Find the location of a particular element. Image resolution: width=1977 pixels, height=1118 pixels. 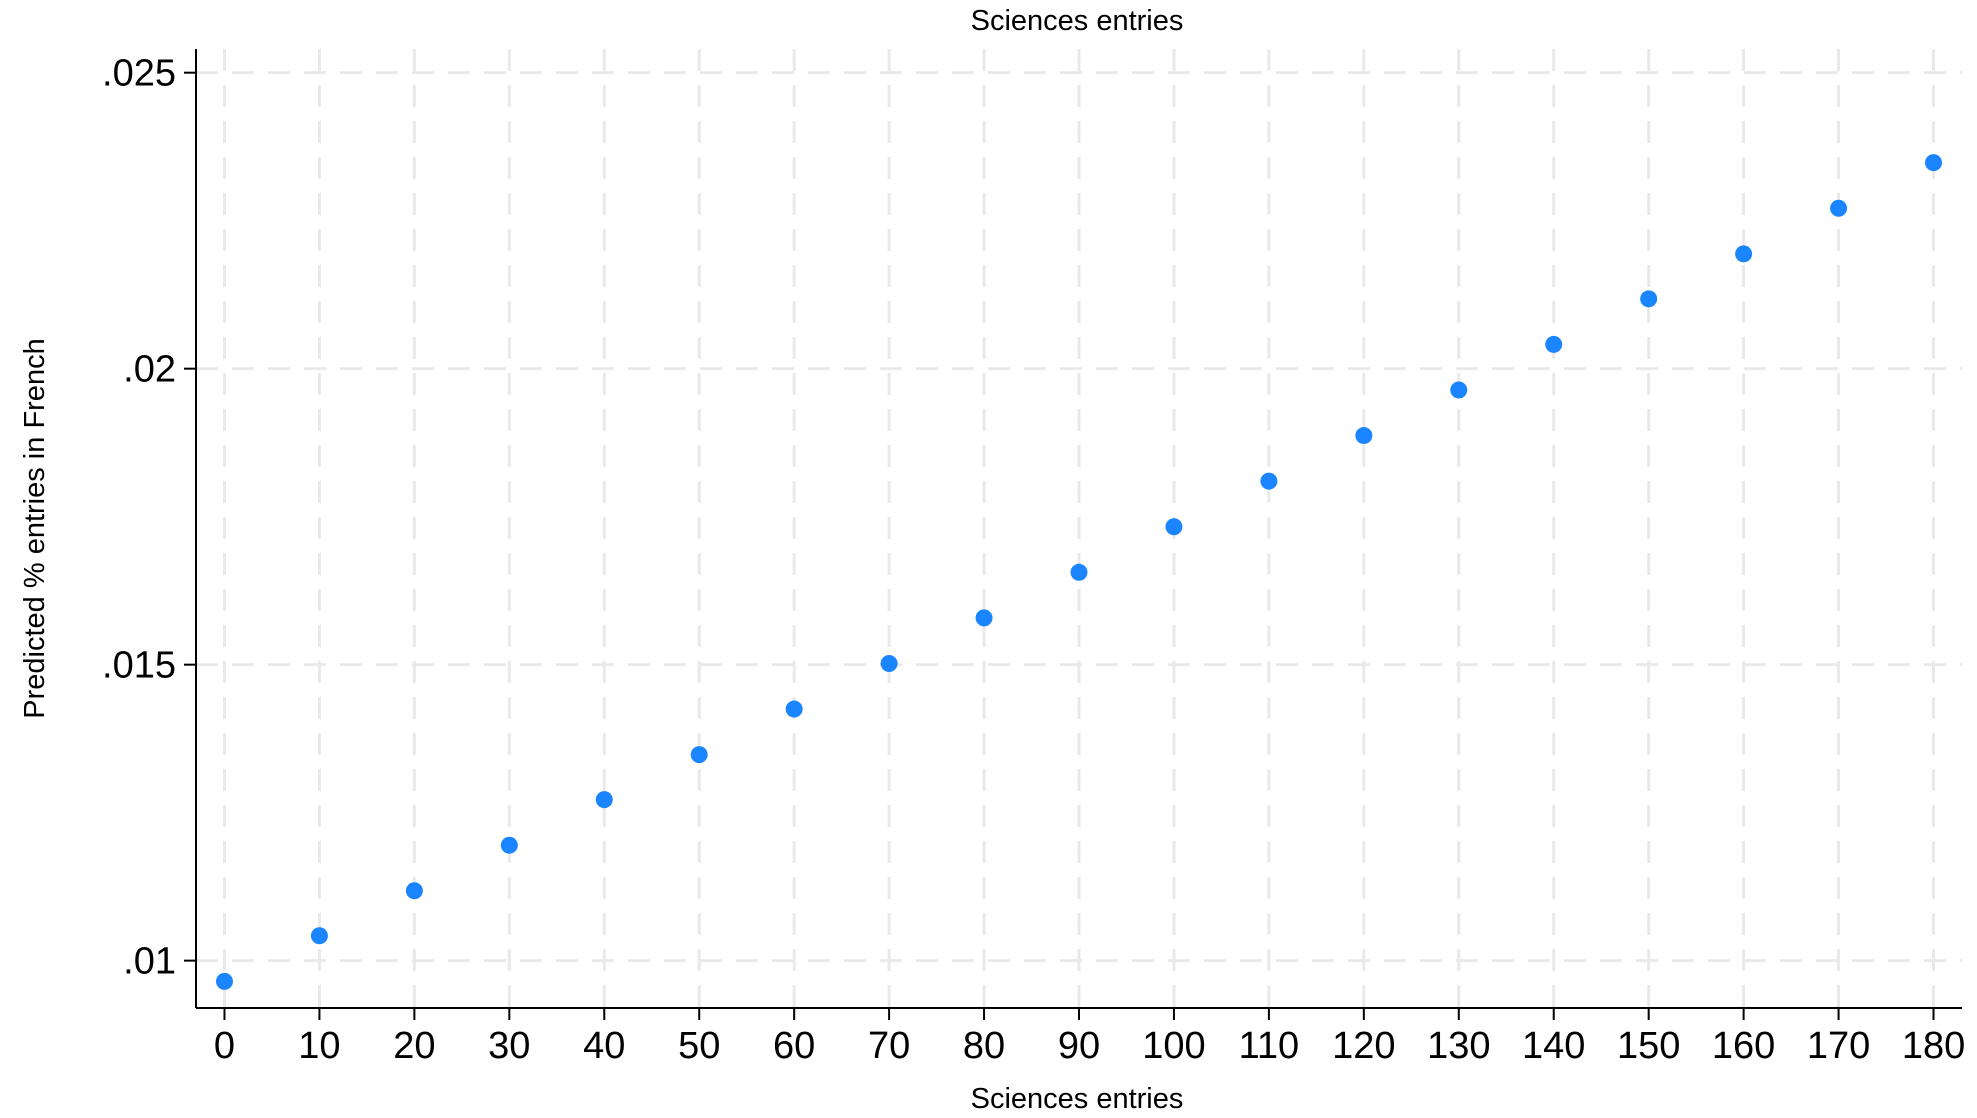

chart-title: Sciences entries is located at coordinates (1077, 21).